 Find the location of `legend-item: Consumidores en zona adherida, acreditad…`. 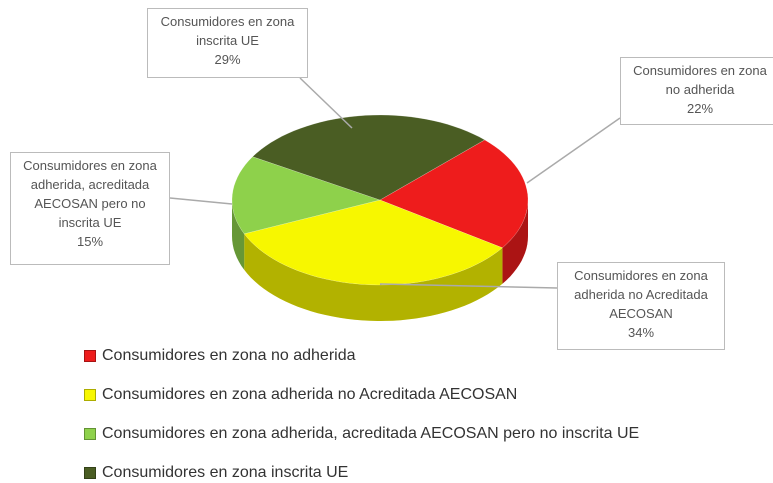

legend-item: Consumidores en zona adherida, acreditad… is located at coordinates (361, 434).